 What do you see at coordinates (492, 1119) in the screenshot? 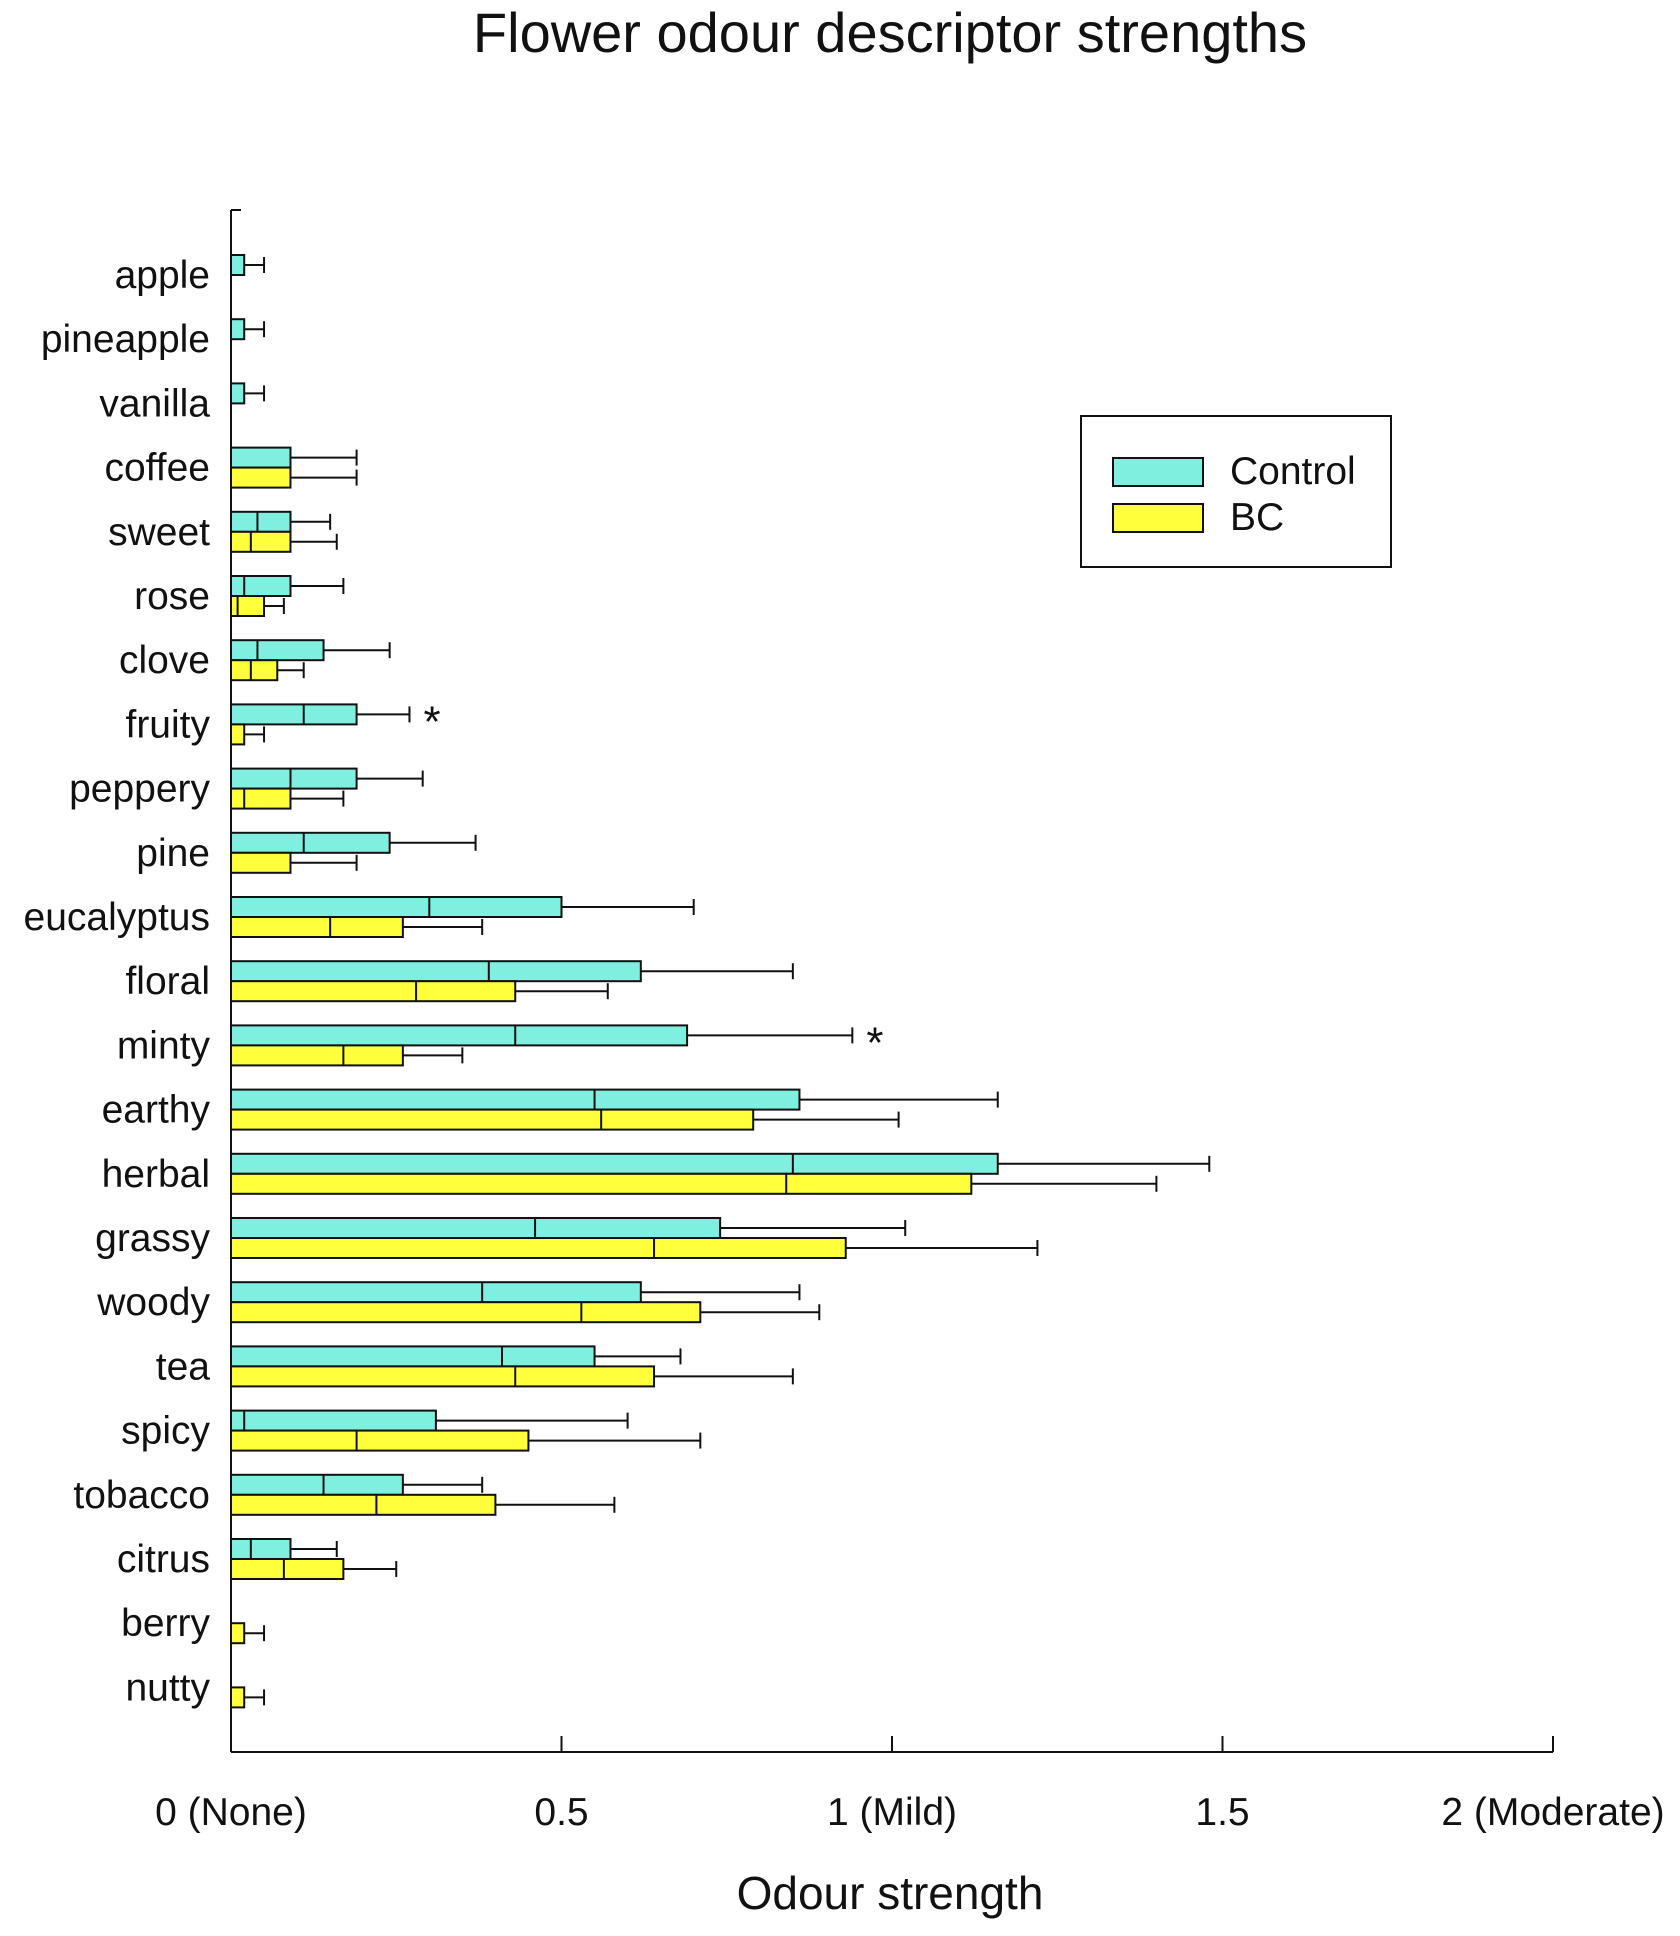
I see `bar-bc-earthy` at bounding box center [492, 1119].